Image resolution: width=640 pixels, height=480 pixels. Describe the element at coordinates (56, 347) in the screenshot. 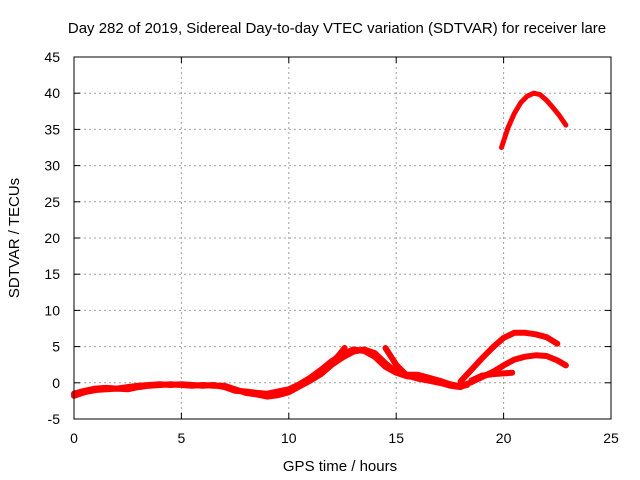

I see `y-tick-label: 5` at that location.